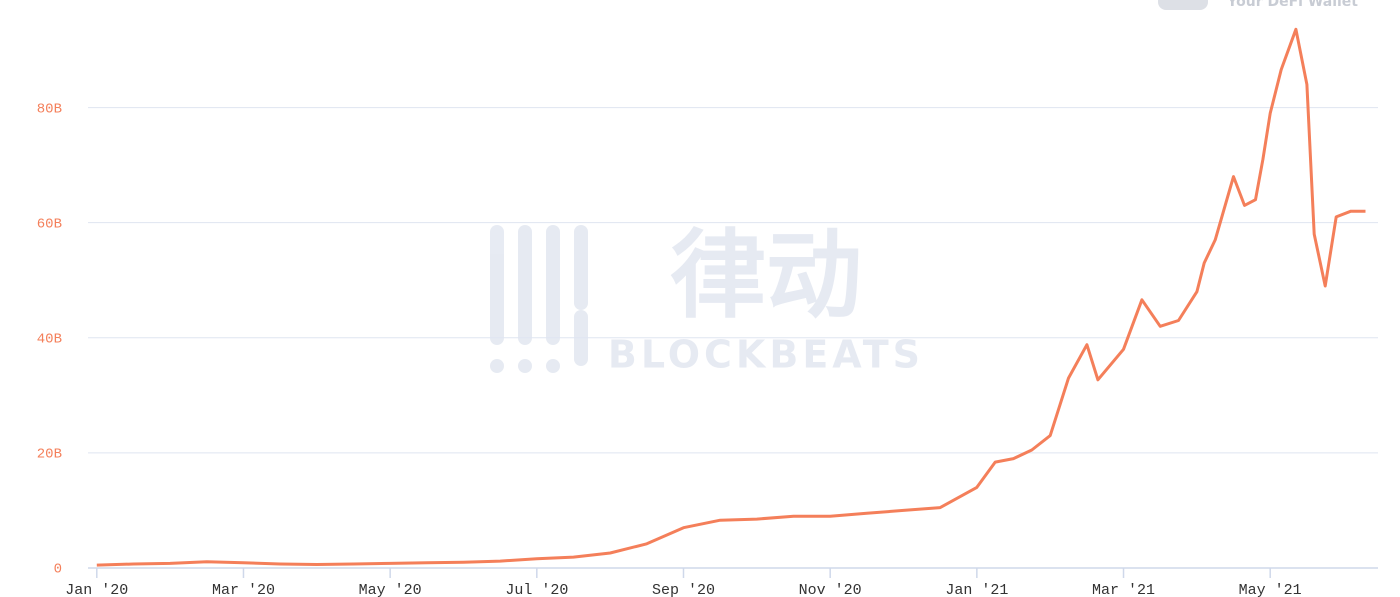 This screenshot has height=597, width=1400. What do you see at coordinates (243, 589) in the screenshot?
I see `x-tick-label: Mar '20` at bounding box center [243, 589].